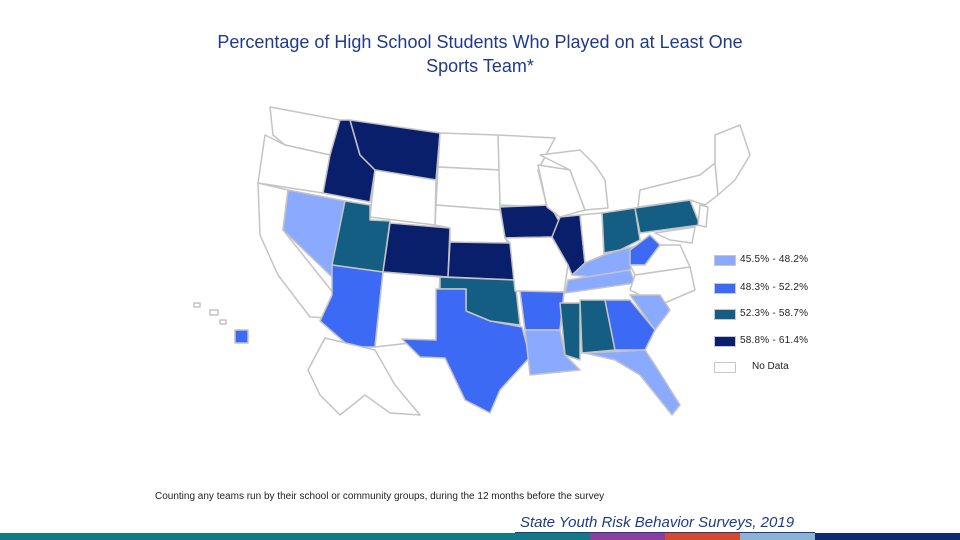 This screenshot has width=960, height=540. What do you see at coordinates (732, 160) in the screenshot?
I see `state-new-england` at bounding box center [732, 160].